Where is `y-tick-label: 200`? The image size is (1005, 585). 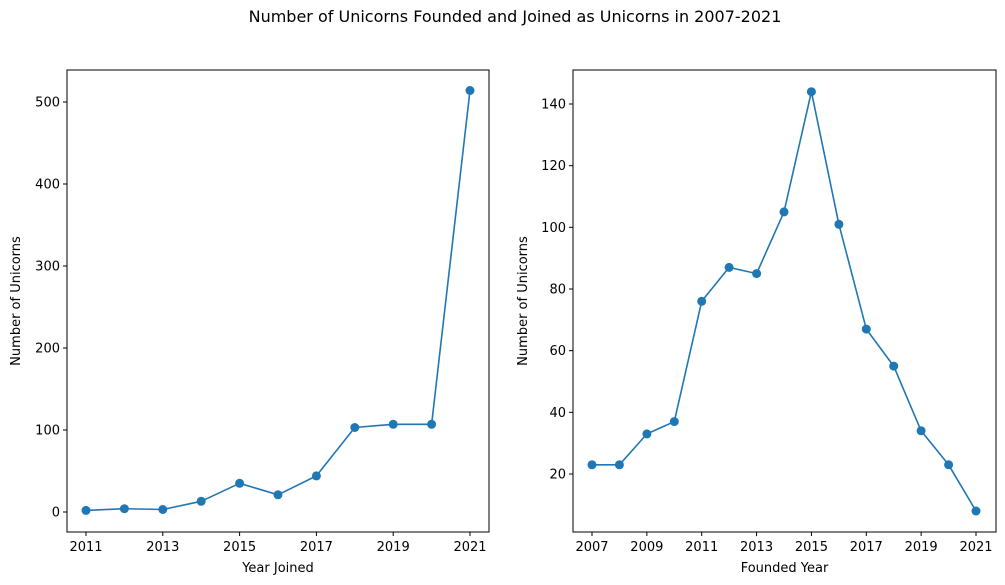 y-tick-label: 200 is located at coordinates (47, 349).